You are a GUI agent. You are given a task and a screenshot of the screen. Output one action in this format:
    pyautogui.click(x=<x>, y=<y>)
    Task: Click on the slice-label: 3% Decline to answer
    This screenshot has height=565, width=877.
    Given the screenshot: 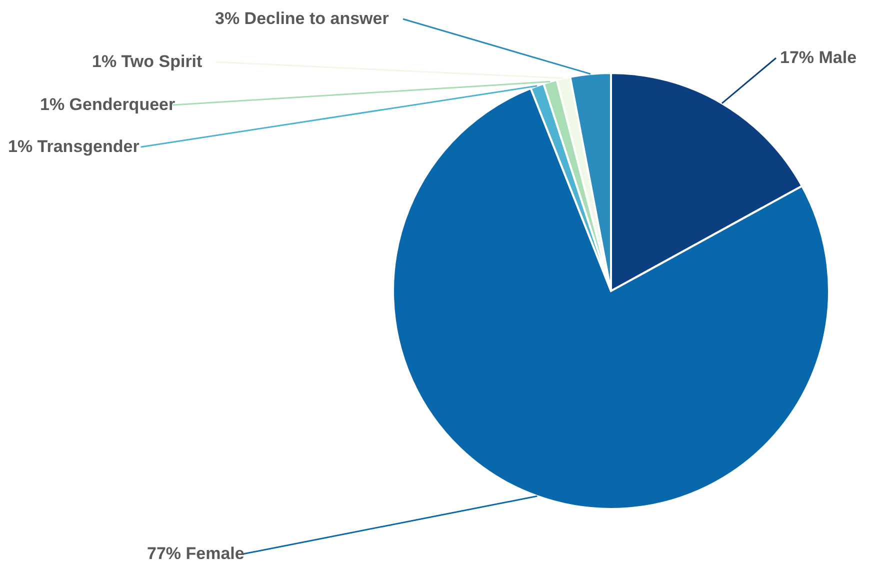 What is the action you would take?
    pyautogui.click(x=302, y=18)
    